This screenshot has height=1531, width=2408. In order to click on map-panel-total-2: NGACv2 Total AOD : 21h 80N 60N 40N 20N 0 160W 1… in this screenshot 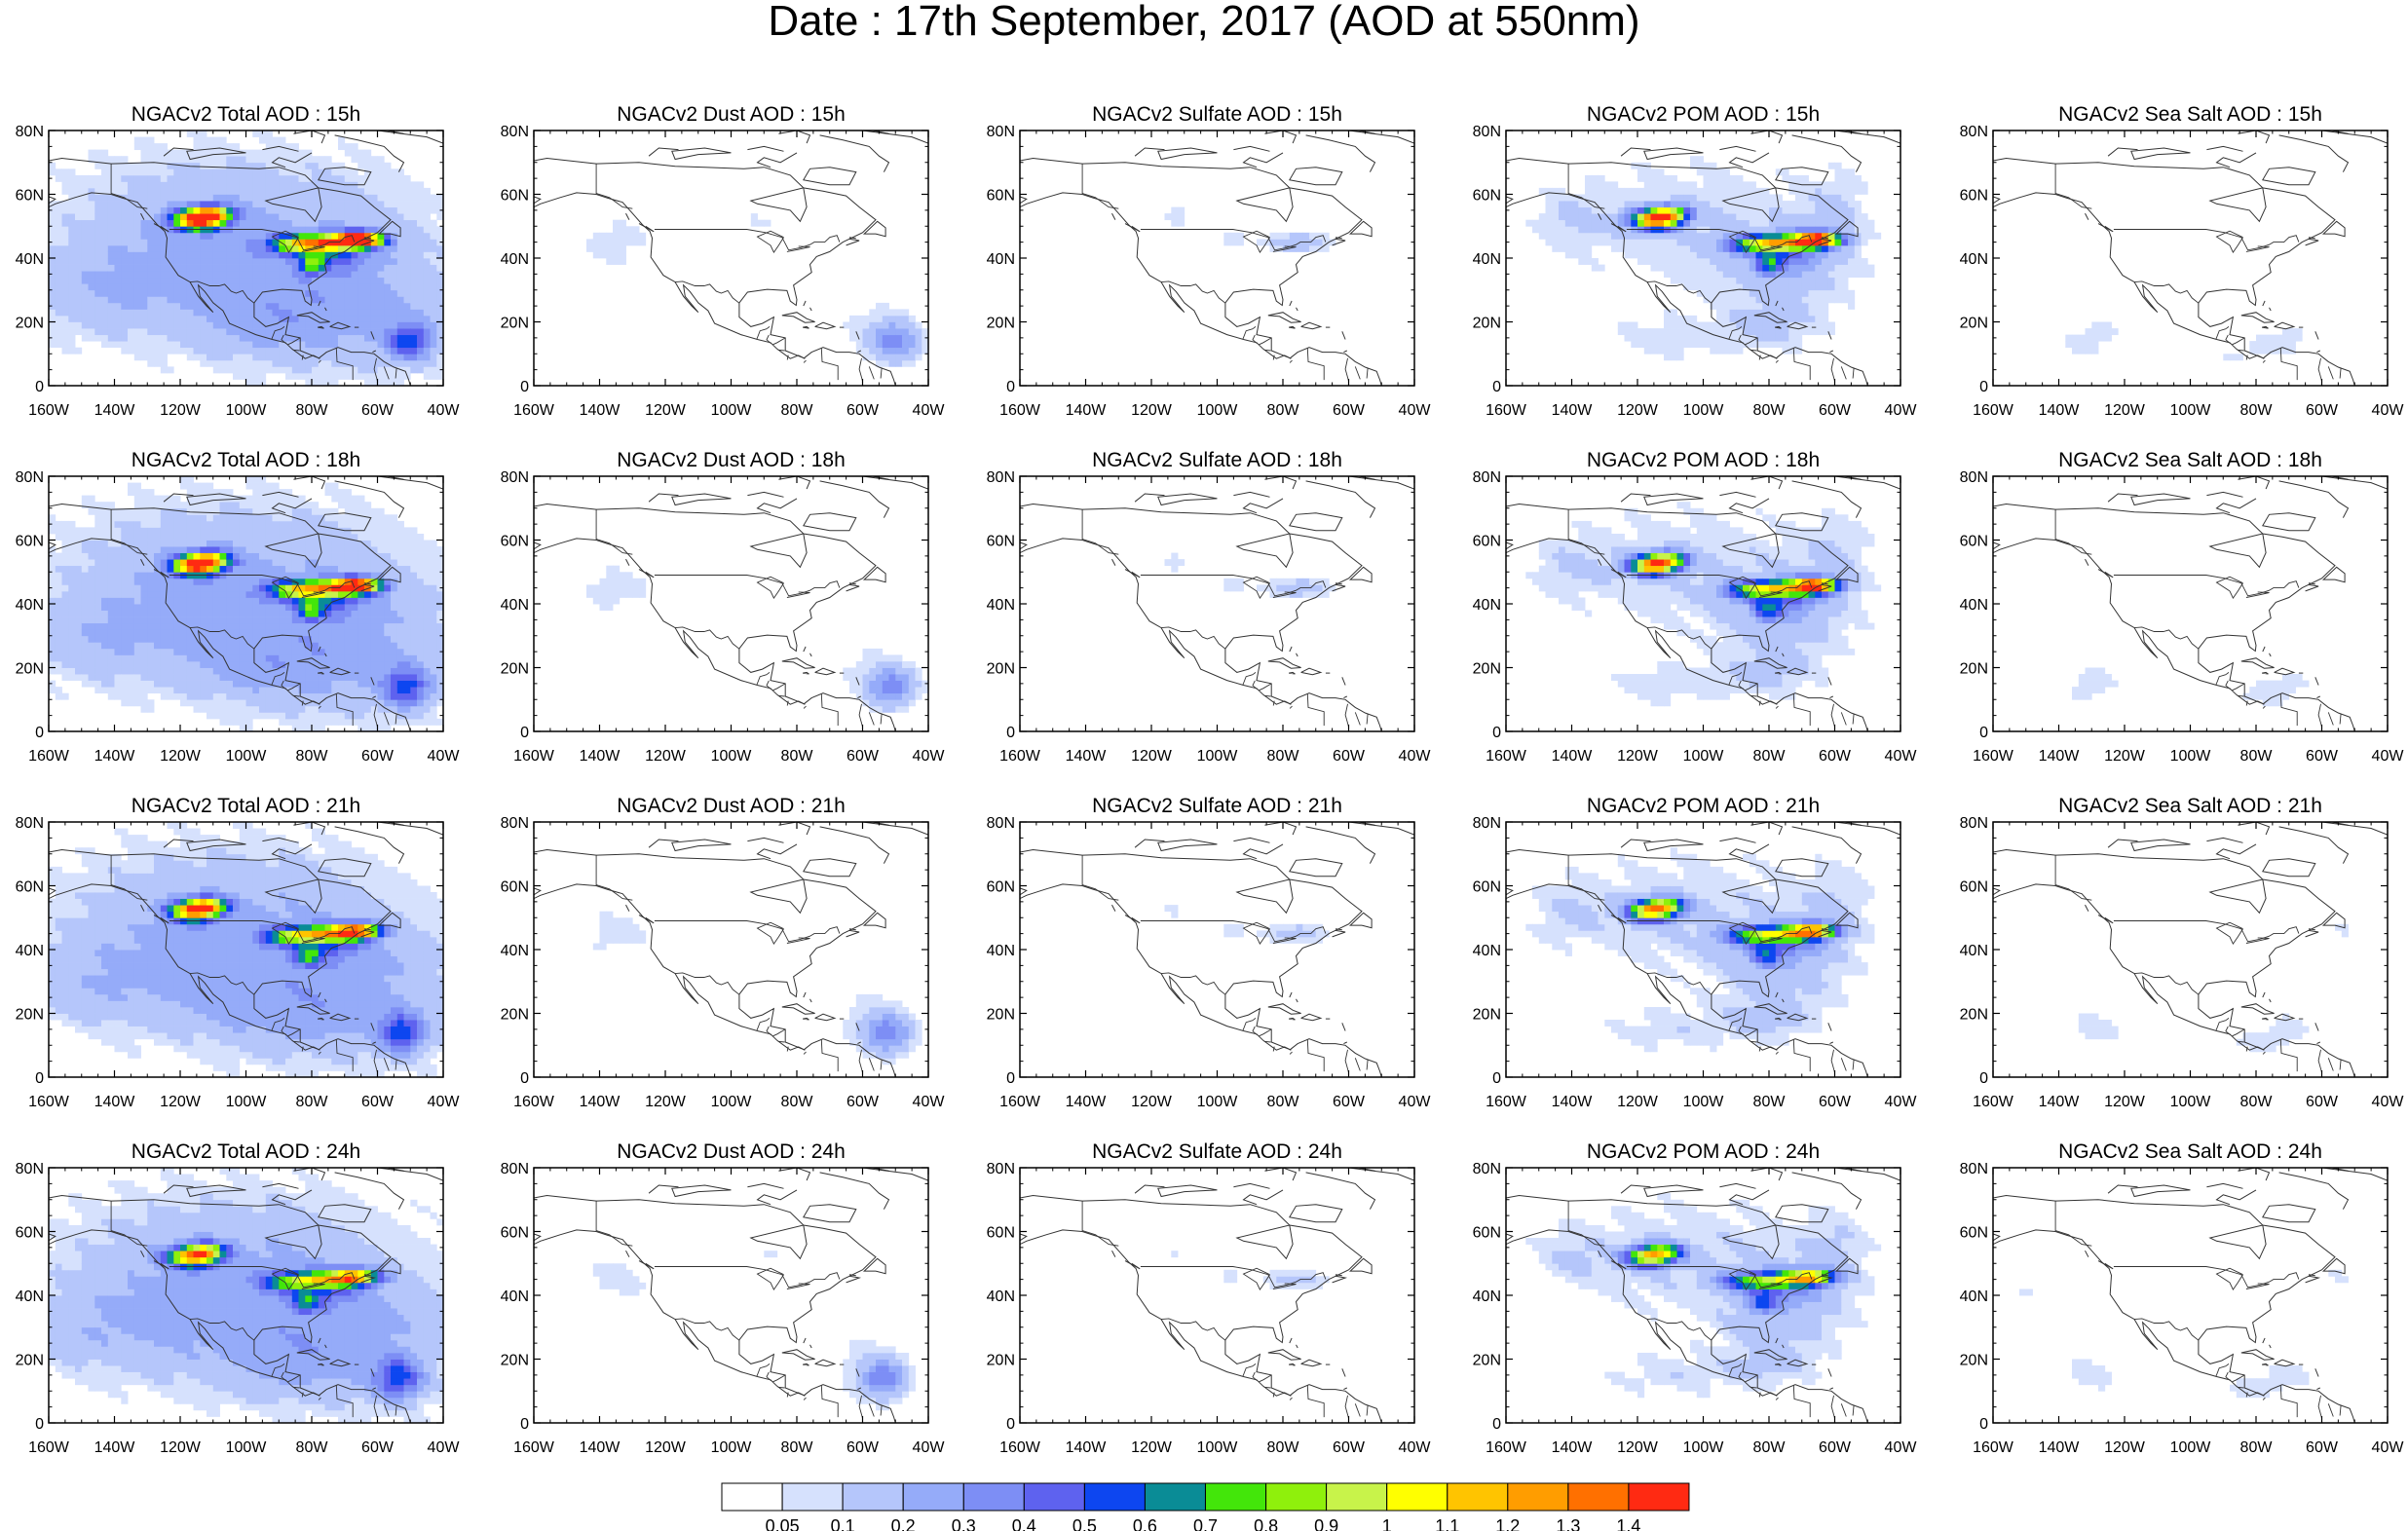, I will do `click(238, 952)`.